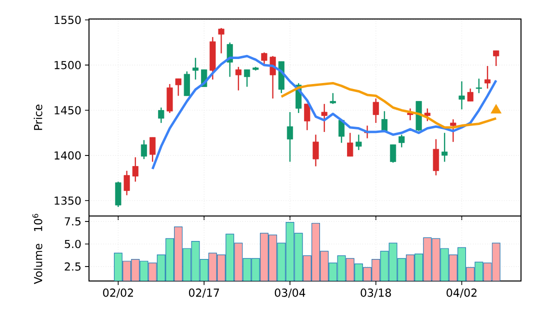 Image resolution: width=537 pixels, height=326 pixels. I want to click on y-tick-label: 1500, so click(67, 65).